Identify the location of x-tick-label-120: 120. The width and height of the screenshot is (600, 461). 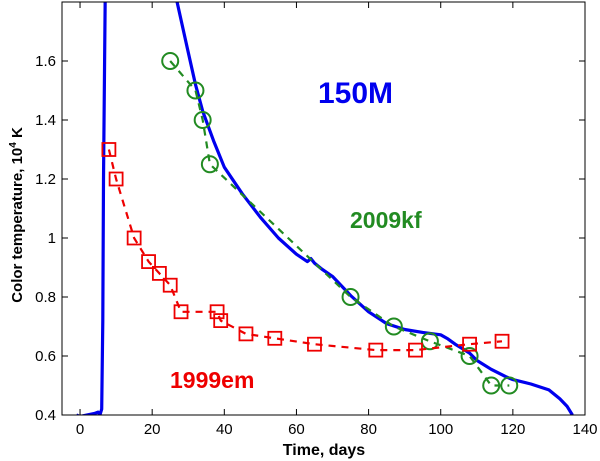
(512, 429).